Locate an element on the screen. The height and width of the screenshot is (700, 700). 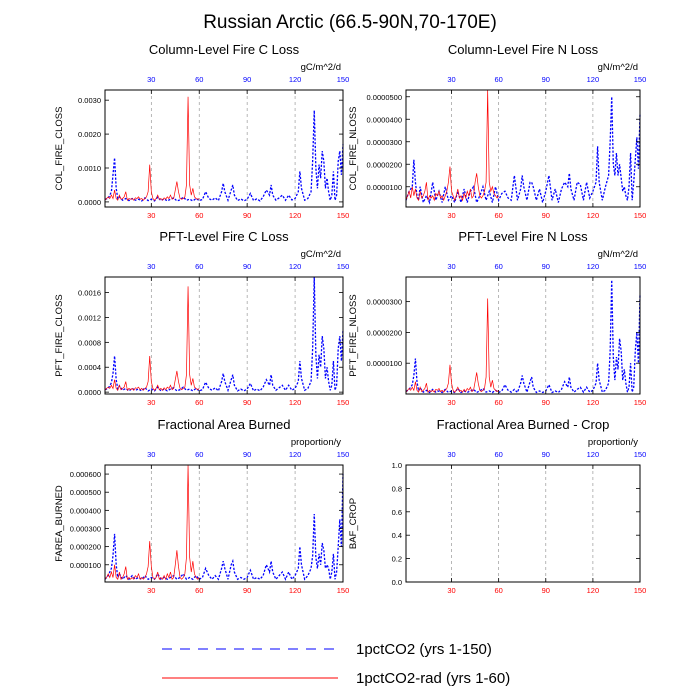
figure-title: Russian Arctic (66.5-90N,70-170E) is located at coordinates (350, 22).